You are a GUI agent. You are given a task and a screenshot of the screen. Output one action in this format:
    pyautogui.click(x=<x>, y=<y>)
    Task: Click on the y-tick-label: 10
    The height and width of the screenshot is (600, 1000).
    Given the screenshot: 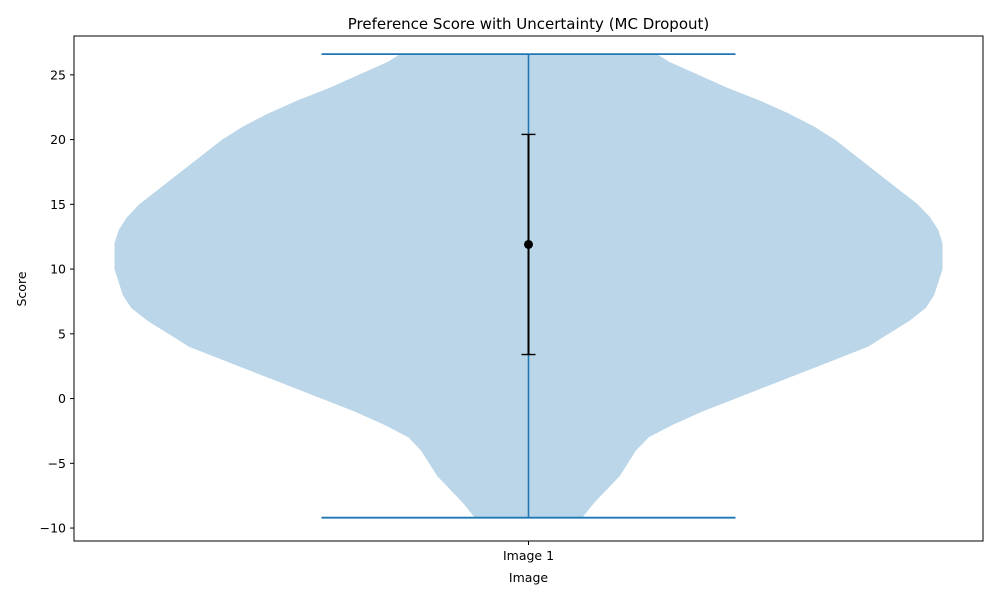 What is the action you would take?
    pyautogui.click(x=58, y=269)
    